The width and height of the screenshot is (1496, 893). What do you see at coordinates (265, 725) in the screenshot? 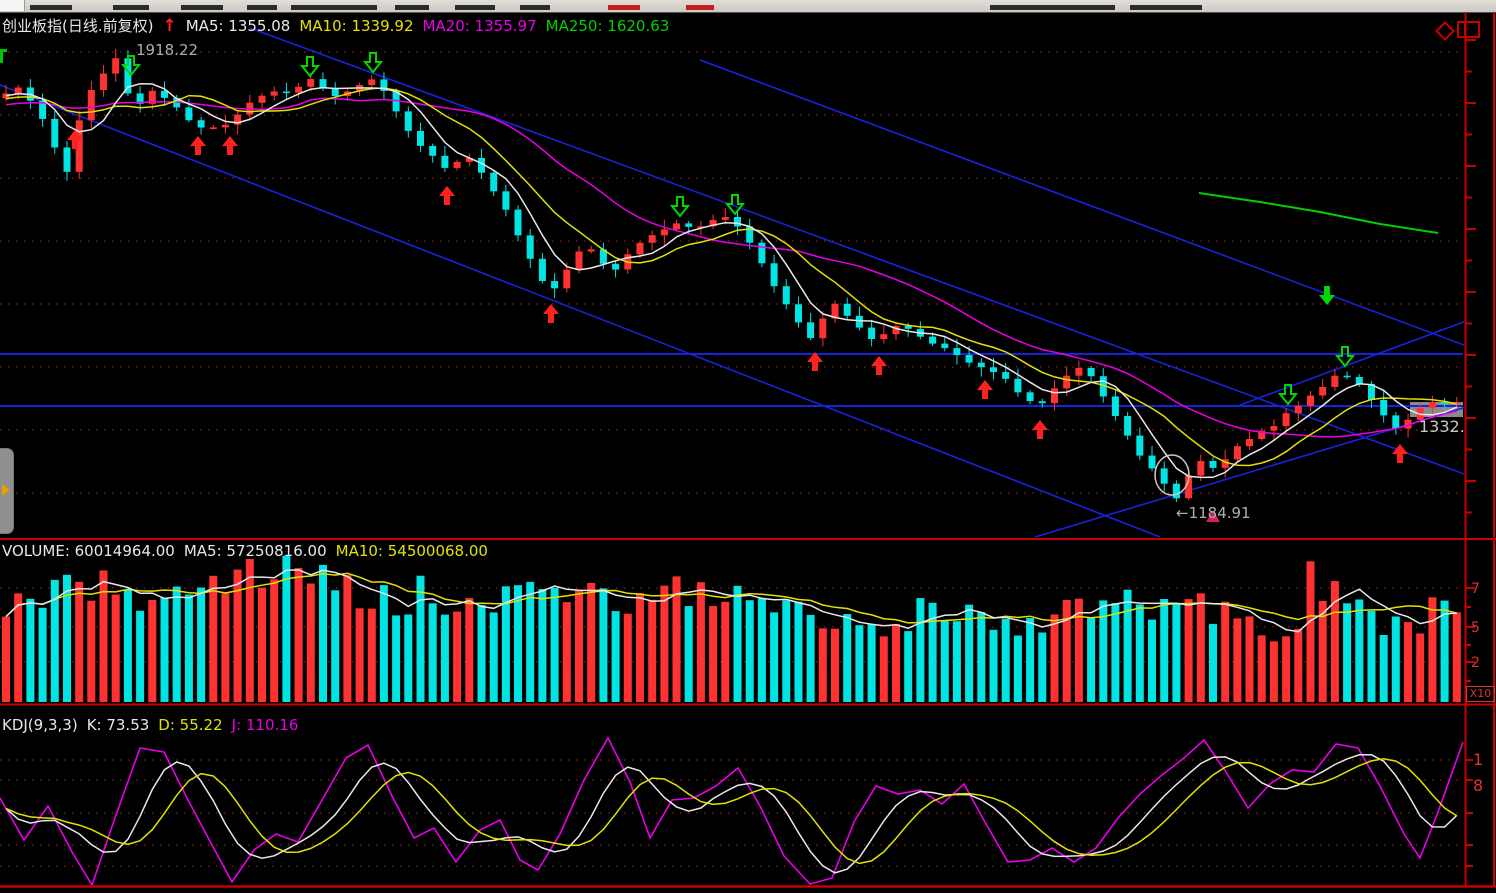
I see `kdj-j-value: J: 110.16` at bounding box center [265, 725].